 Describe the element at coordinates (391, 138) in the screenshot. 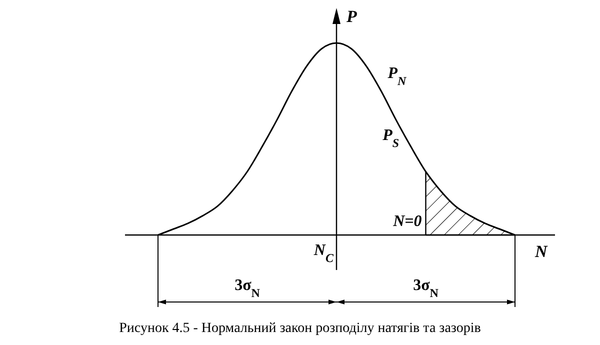

I see `annotation: P$_{S}$` at that location.